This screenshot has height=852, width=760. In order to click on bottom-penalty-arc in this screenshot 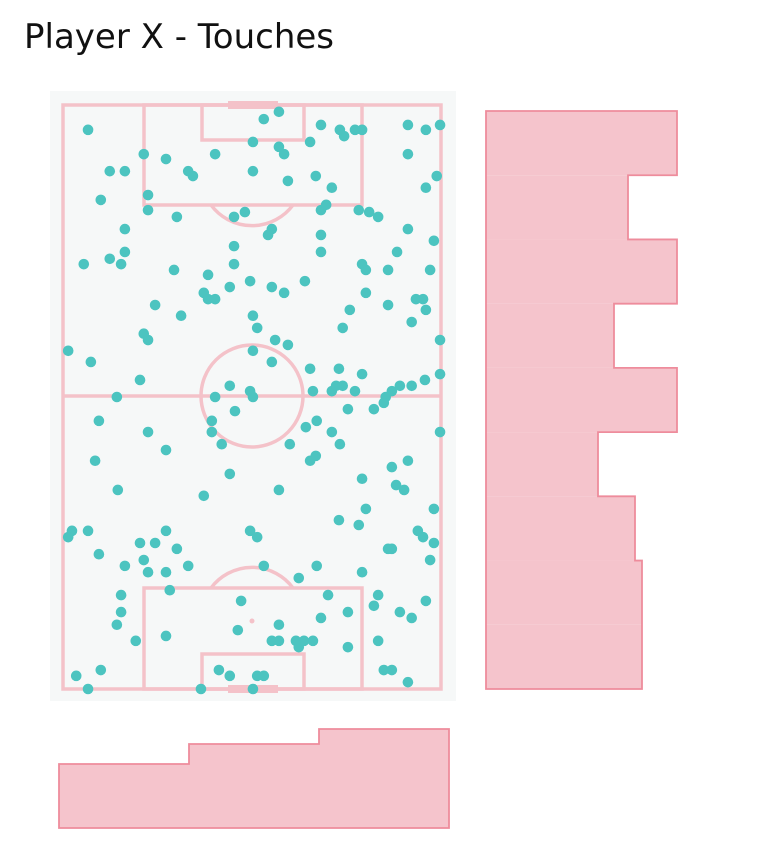, I will do `click(252, 577)`.